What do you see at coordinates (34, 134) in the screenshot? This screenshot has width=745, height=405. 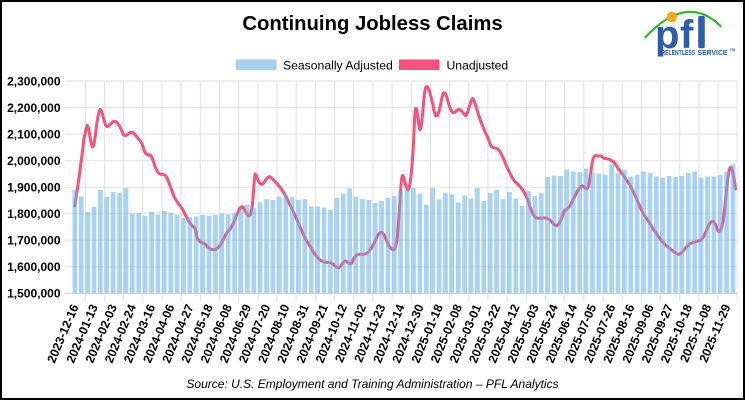 I see `svg-text: 2,100,000` at bounding box center [34, 134].